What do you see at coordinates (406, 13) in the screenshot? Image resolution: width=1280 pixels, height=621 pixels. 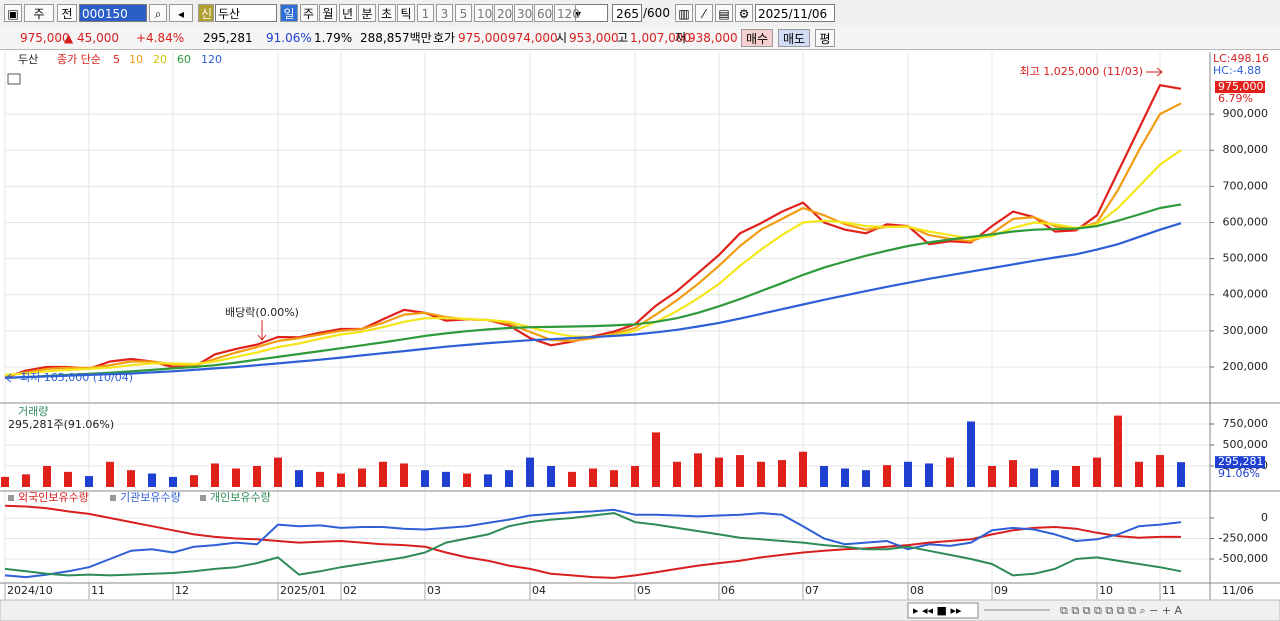 I see `period-button: 틱` at bounding box center [406, 13].